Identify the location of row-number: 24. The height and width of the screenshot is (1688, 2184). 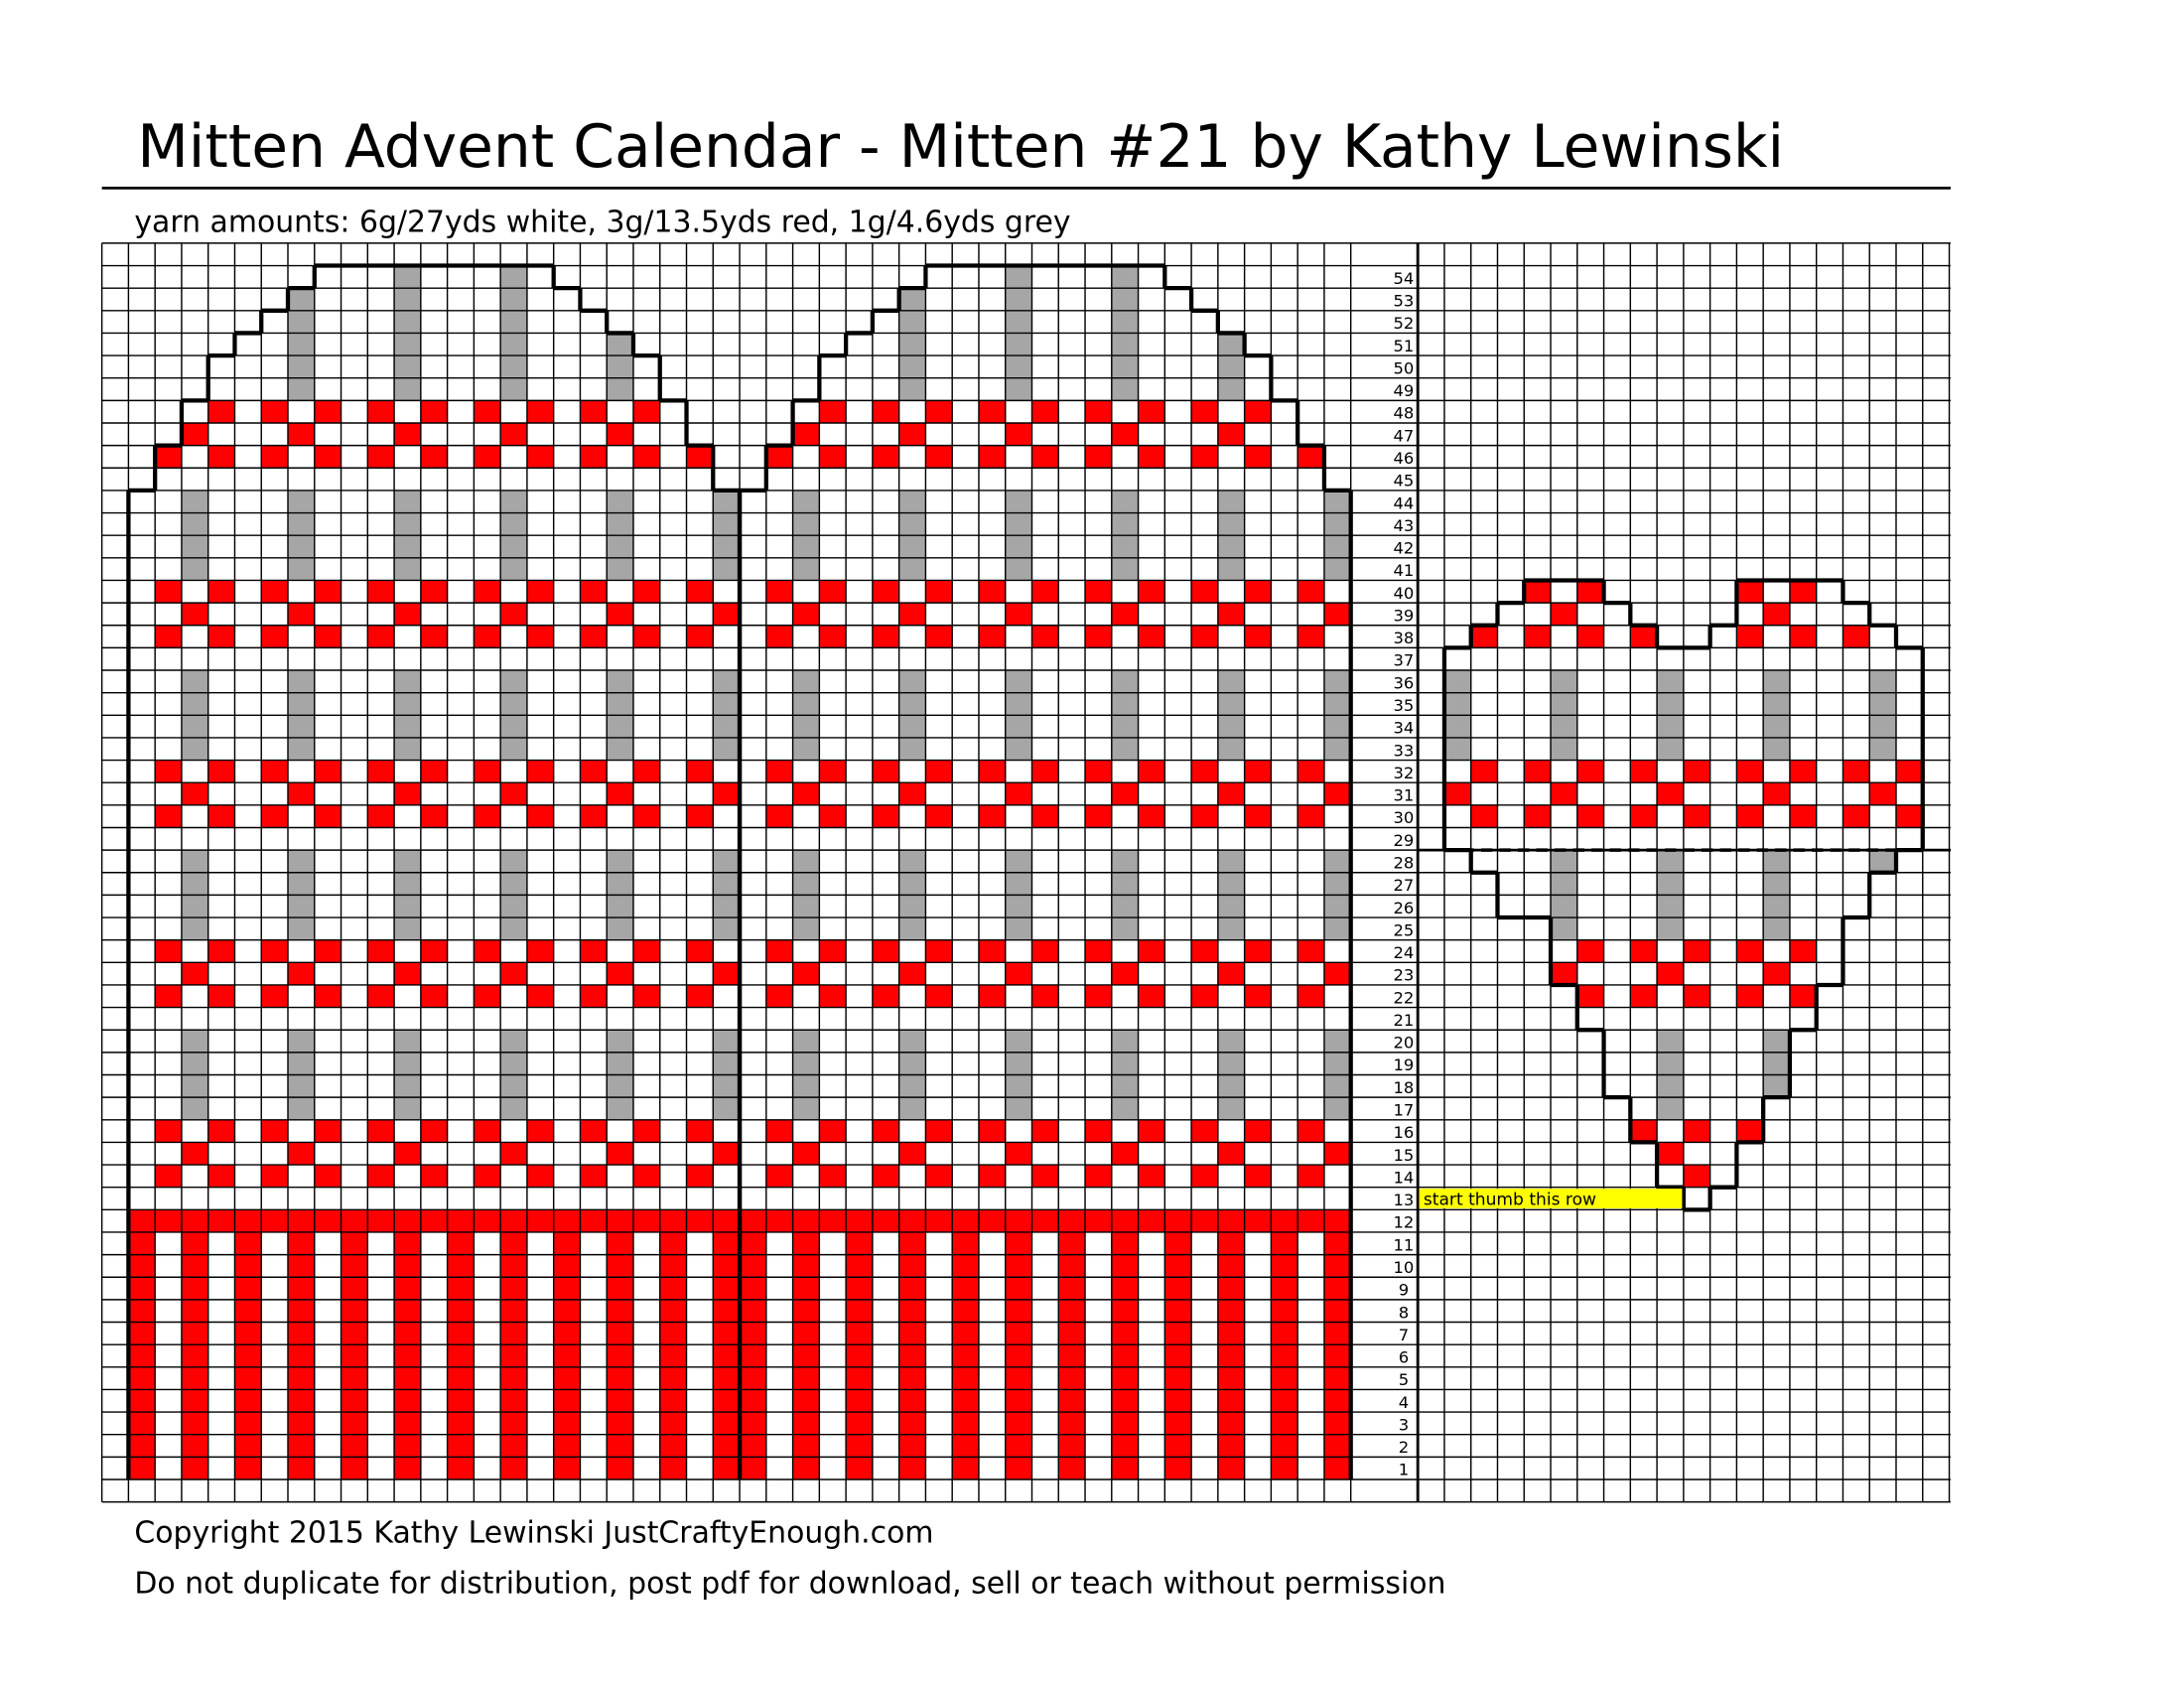
(1404, 952).